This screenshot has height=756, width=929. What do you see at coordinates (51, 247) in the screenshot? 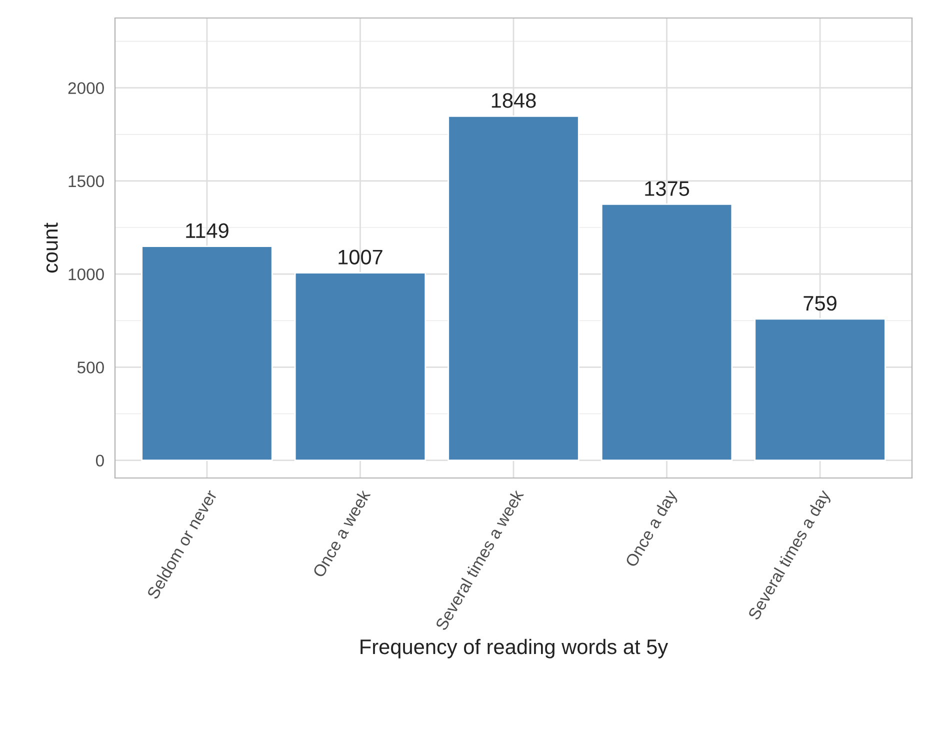
I see `y-axis-title: count` at bounding box center [51, 247].